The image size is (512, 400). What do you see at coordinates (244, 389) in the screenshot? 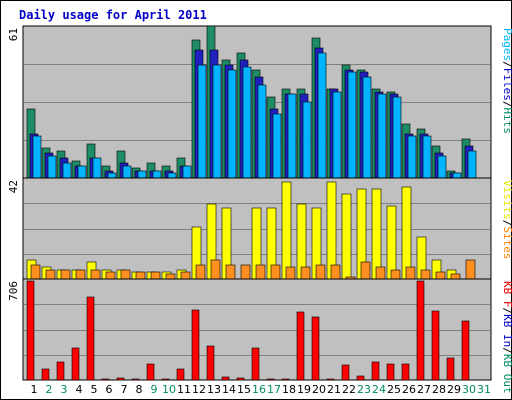
I see `x-tick-label: 15` at bounding box center [244, 389].